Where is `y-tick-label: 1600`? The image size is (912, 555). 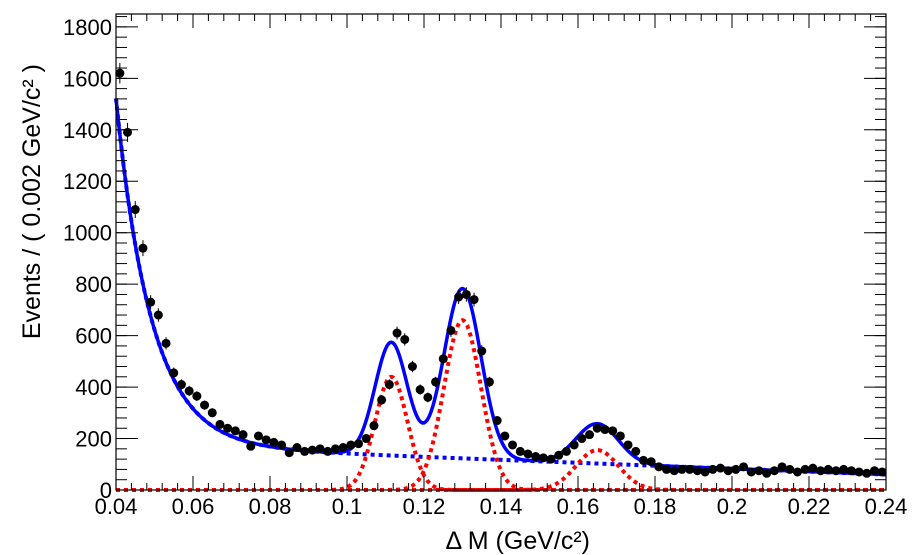 y-tick-label: 1600 is located at coordinates (87, 78).